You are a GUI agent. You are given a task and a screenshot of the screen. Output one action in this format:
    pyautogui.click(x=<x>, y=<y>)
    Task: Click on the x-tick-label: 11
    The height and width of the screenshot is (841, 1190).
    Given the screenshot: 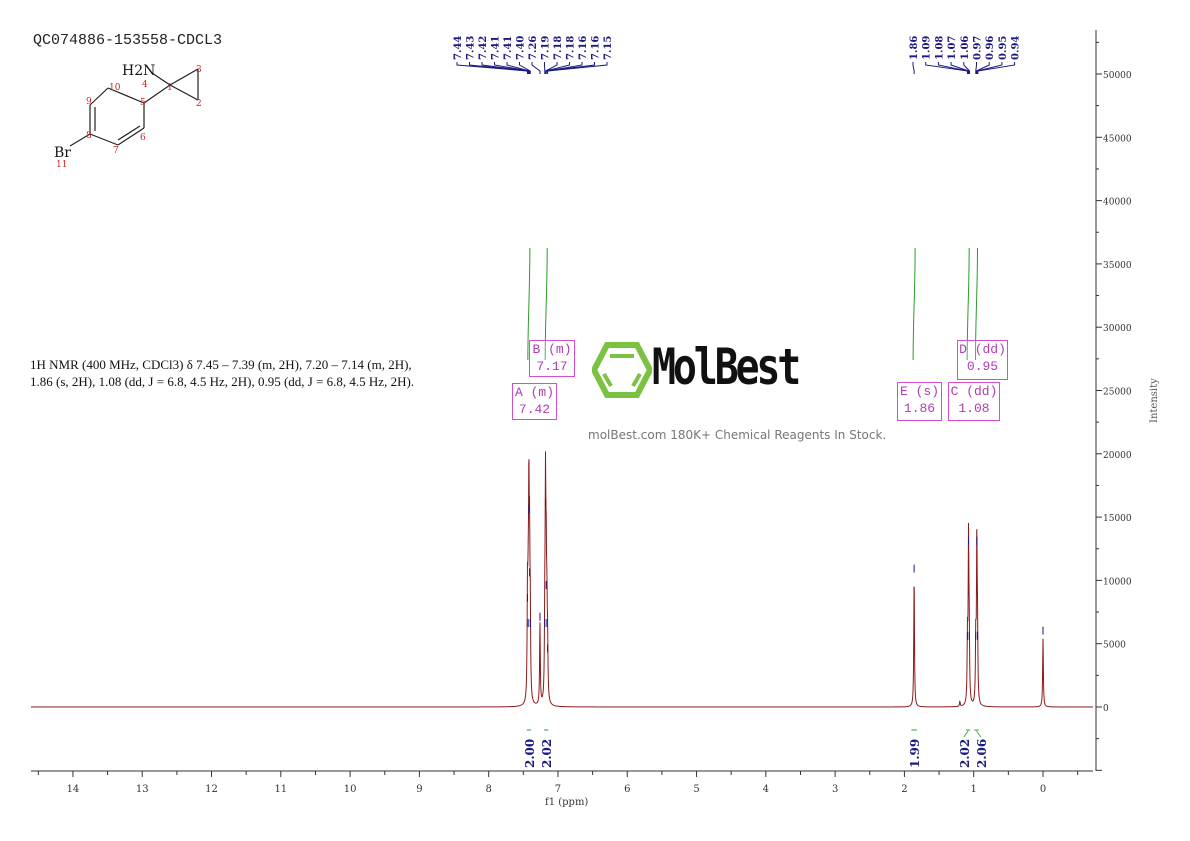 What is the action you would take?
    pyautogui.click(x=280, y=789)
    